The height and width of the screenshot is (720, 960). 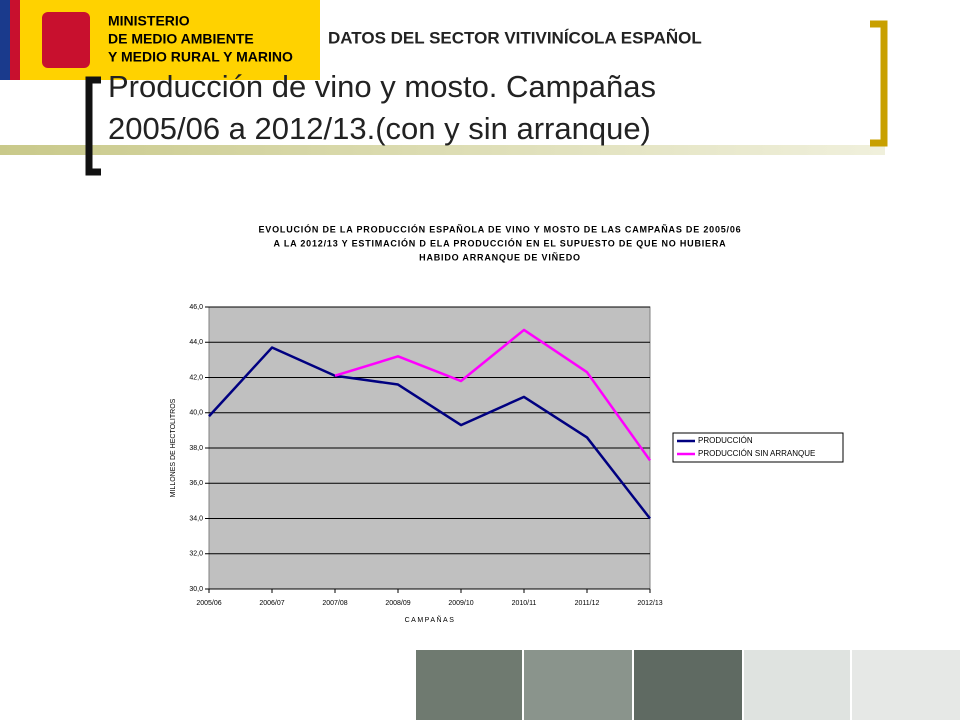 What do you see at coordinates (196, 448) in the screenshot?
I see `y-tick-label: 38,0` at bounding box center [196, 448].